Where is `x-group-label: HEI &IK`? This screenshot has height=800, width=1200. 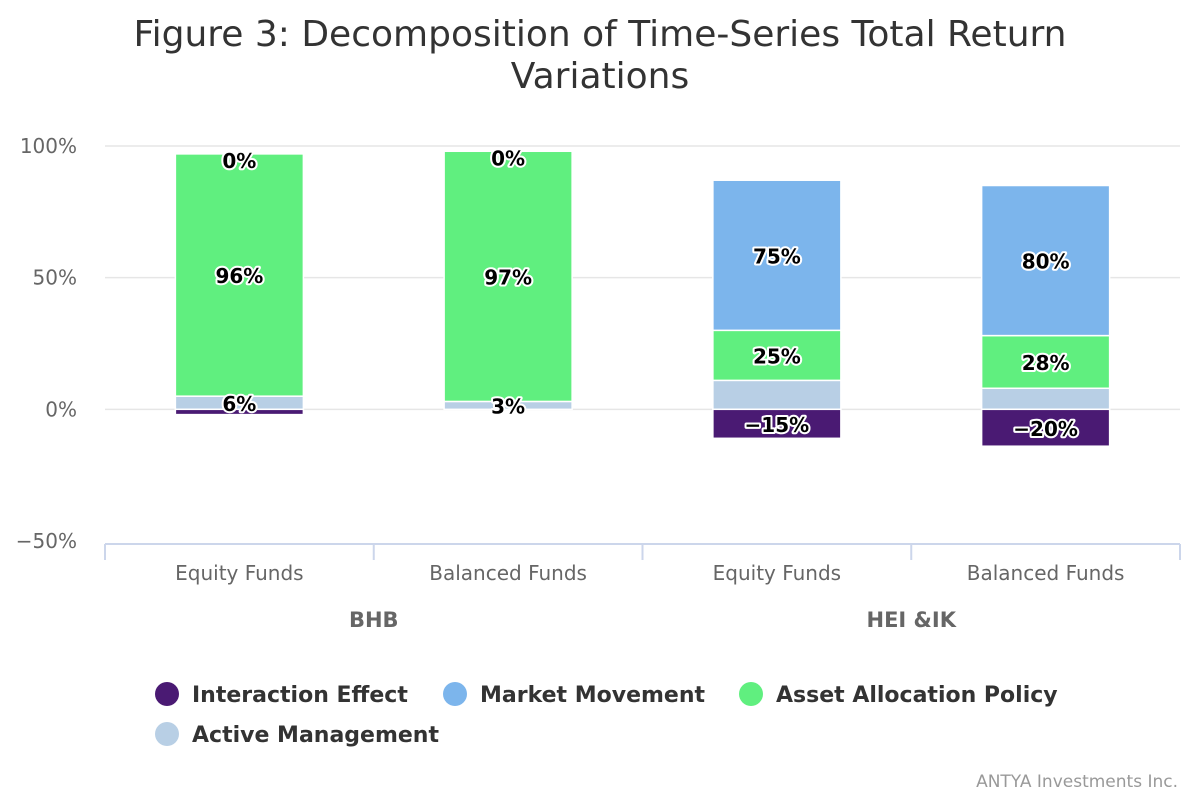 x-group-label: HEI &IK is located at coordinates (912, 620).